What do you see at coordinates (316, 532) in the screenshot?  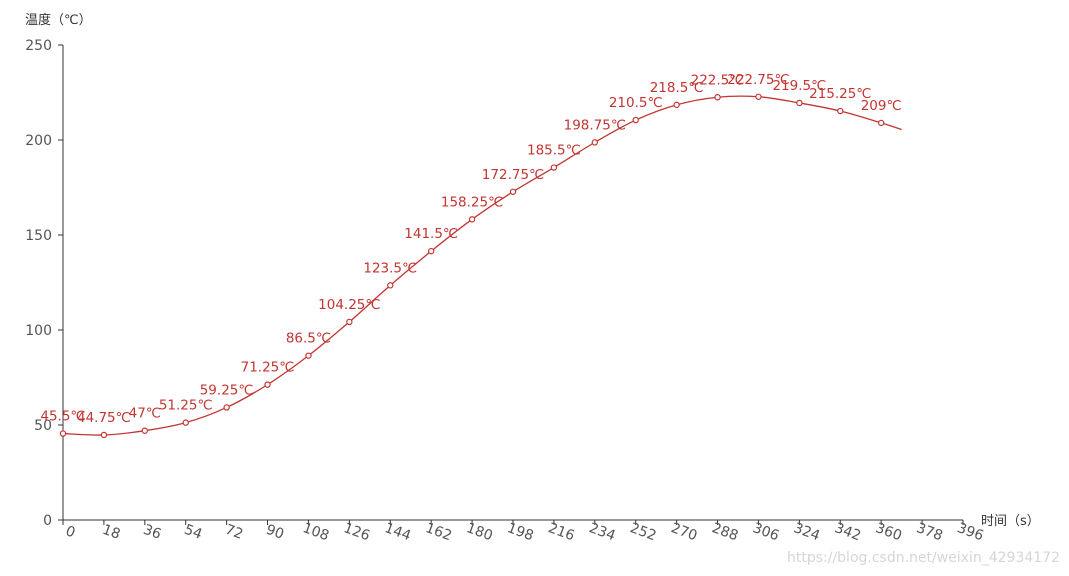 I see `x-tick-label: 108` at bounding box center [316, 532].